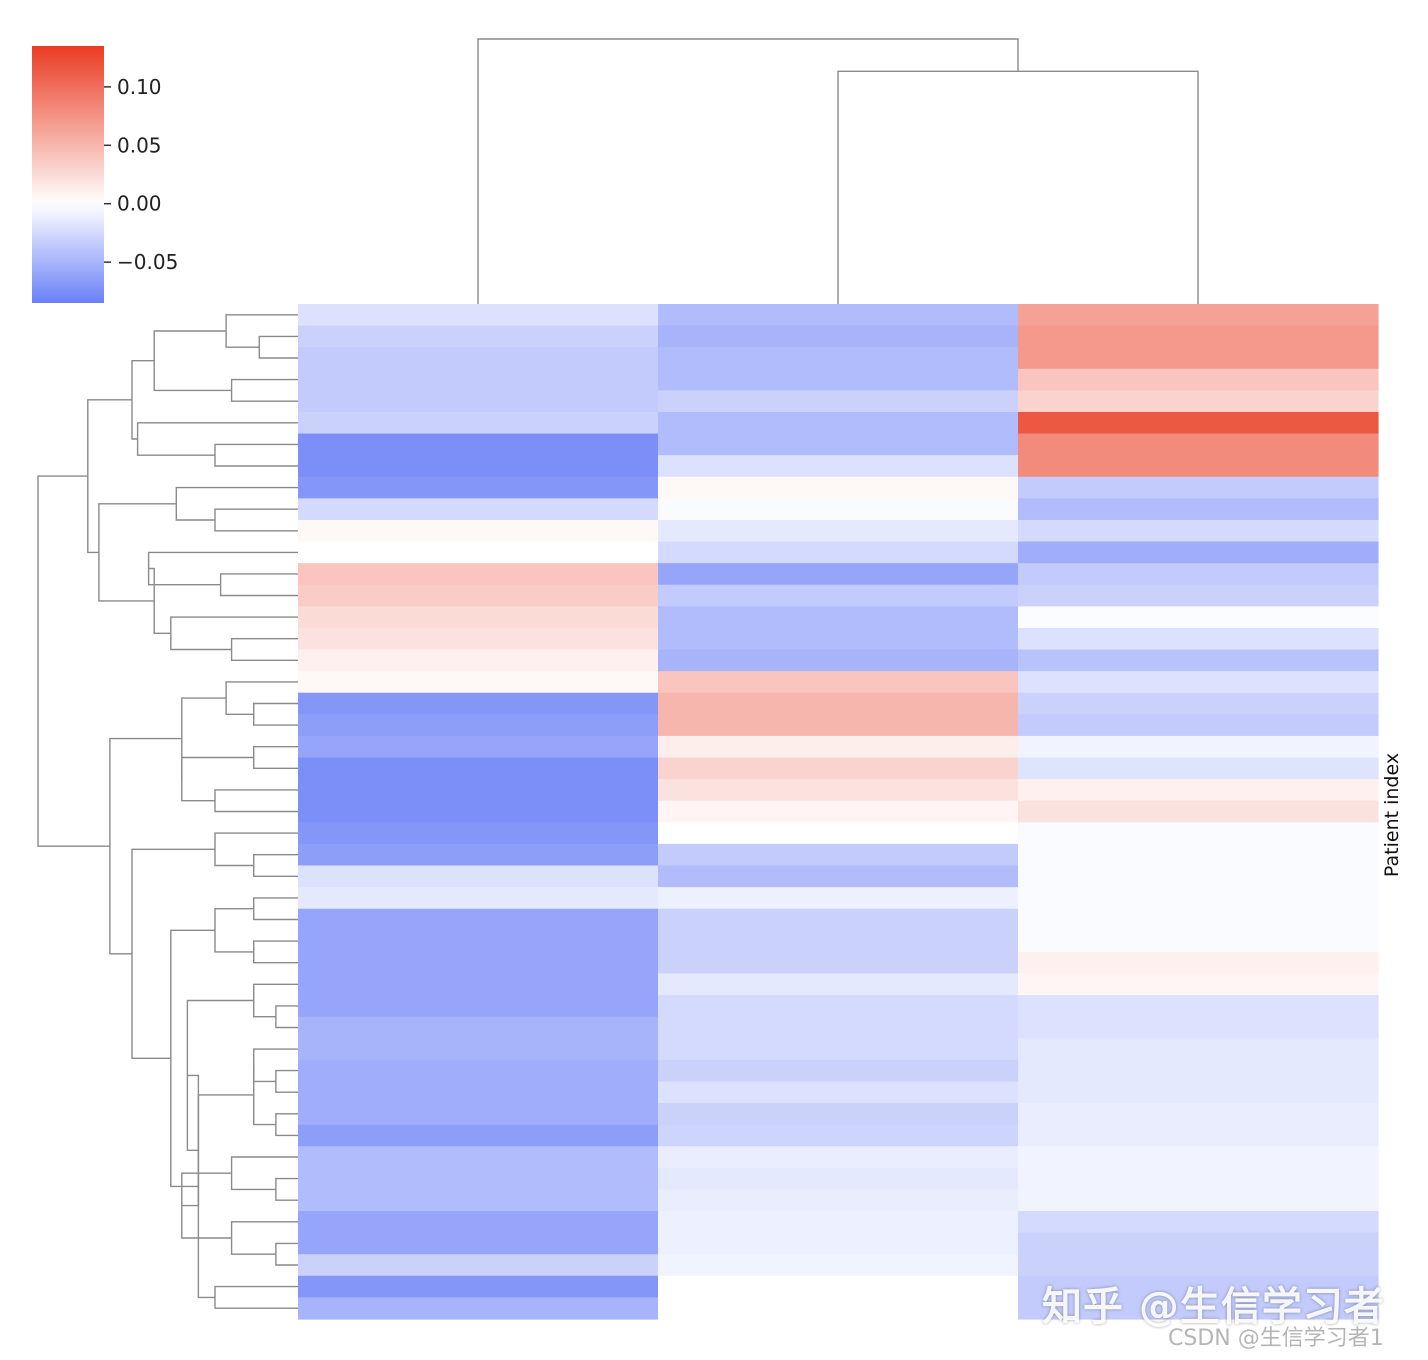 The image size is (1428, 1360). What do you see at coordinates (1198, 574) in the screenshot?
I see `heatmap-cell-r12-c2` at bounding box center [1198, 574].